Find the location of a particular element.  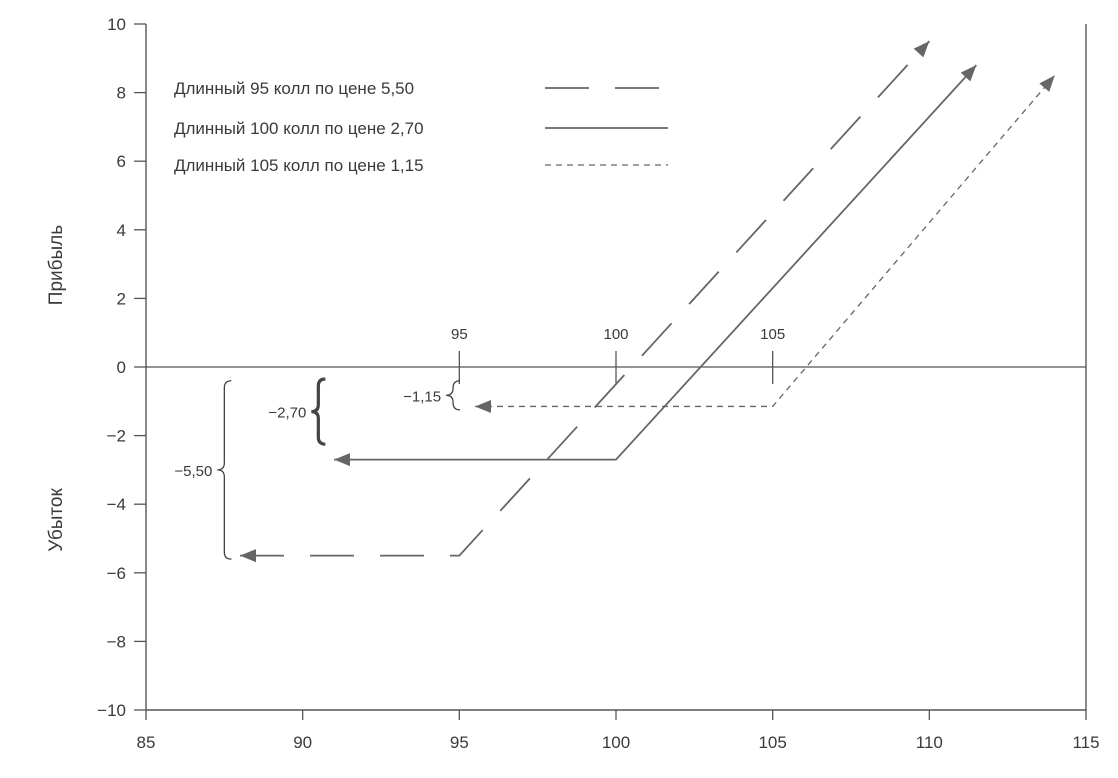

legend-label-2: Длинный 100 колл по цене 2,70 is located at coordinates (299, 128).